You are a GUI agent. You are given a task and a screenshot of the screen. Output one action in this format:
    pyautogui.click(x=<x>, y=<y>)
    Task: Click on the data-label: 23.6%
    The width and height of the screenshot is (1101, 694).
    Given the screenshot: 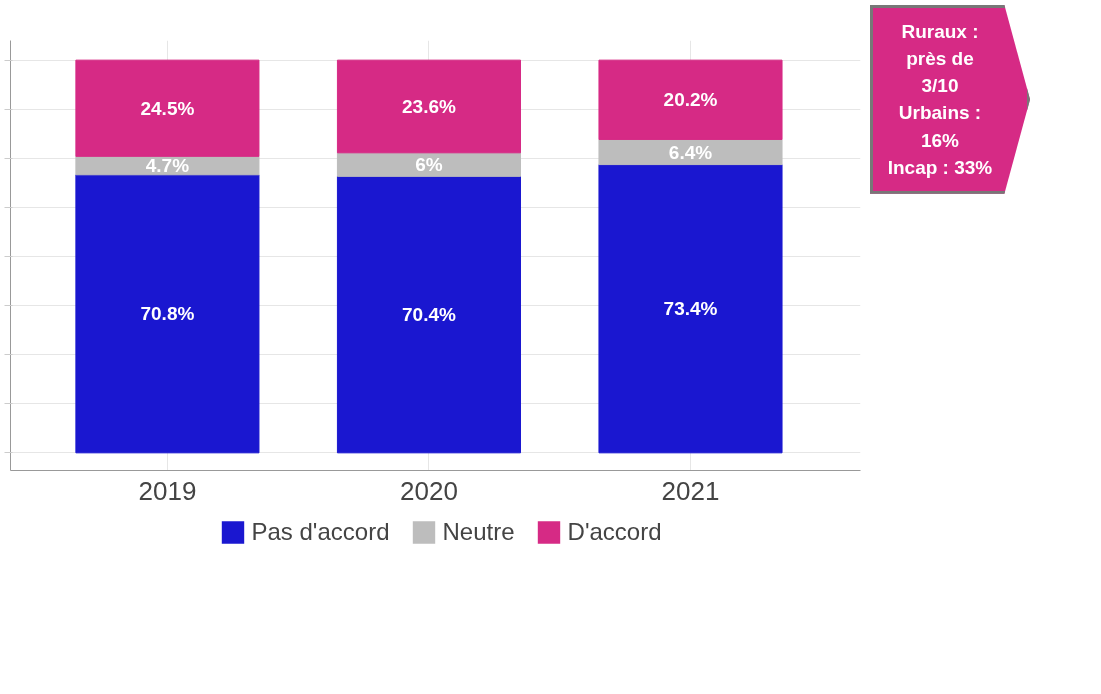 What is the action you would take?
    pyautogui.click(x=429, y=106)
    